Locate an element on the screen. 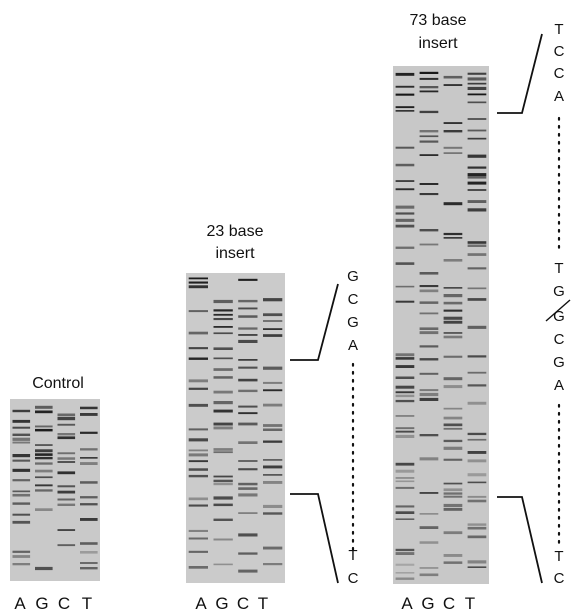 Image resolution: width=571 pixels, height=614 pixels. insert73-bracket-top is located at coordinates (520, 73).